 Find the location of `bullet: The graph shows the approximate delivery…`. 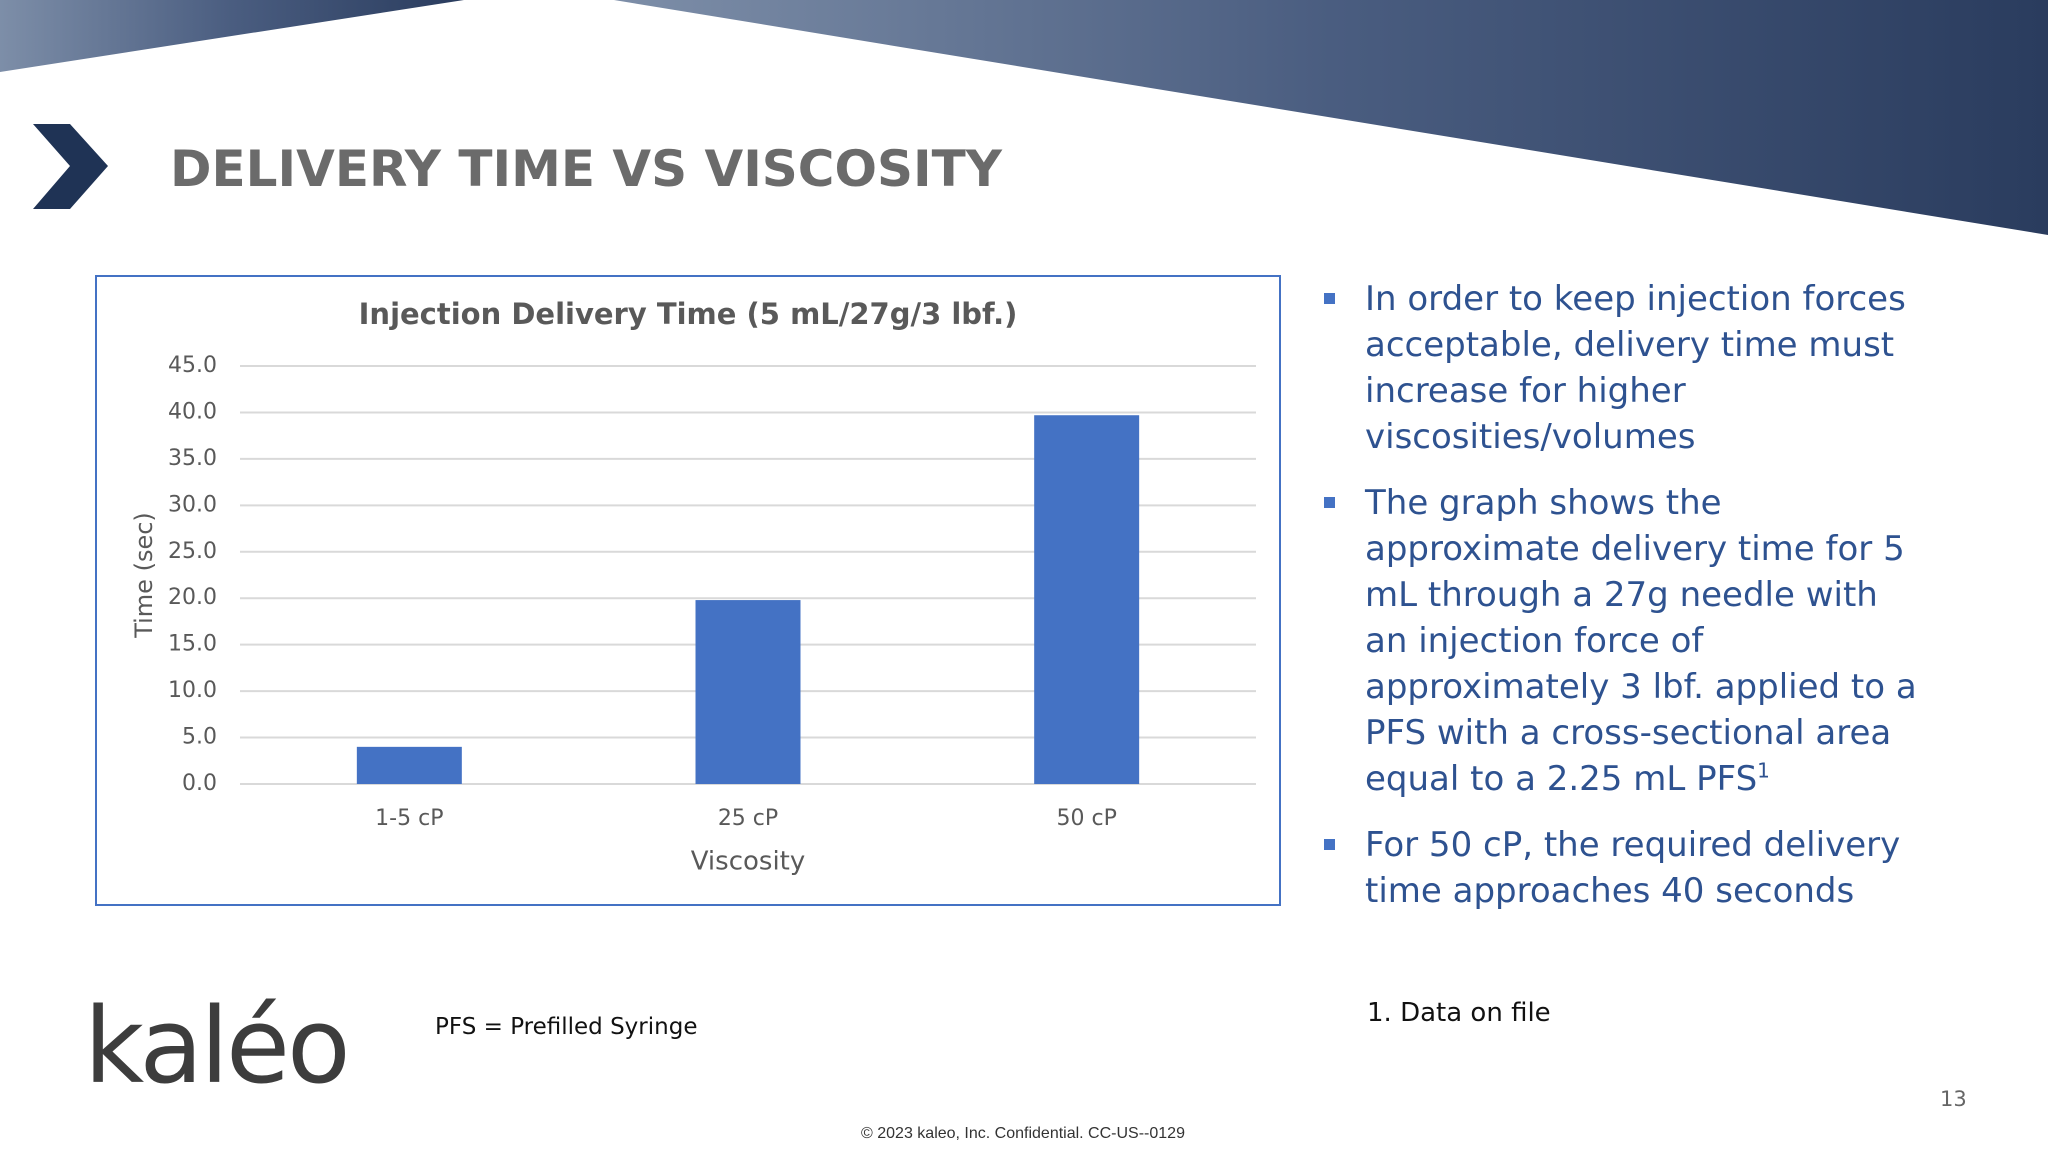

bullet: The graph shows the approximate delivery… is located at coordinates (1624, 641).